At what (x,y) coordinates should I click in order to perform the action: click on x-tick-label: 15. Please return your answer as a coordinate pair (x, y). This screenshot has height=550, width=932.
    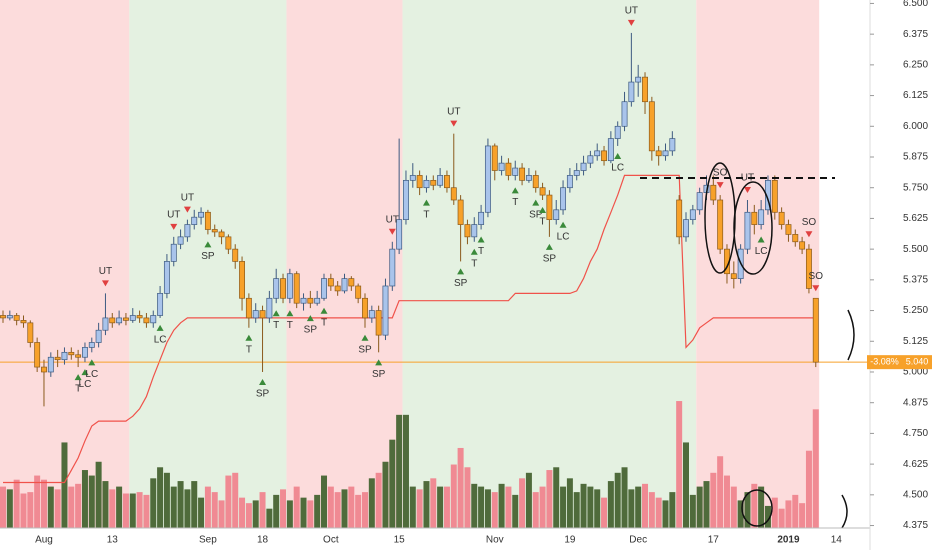
    Looking at the image, I should click on (400, 540).